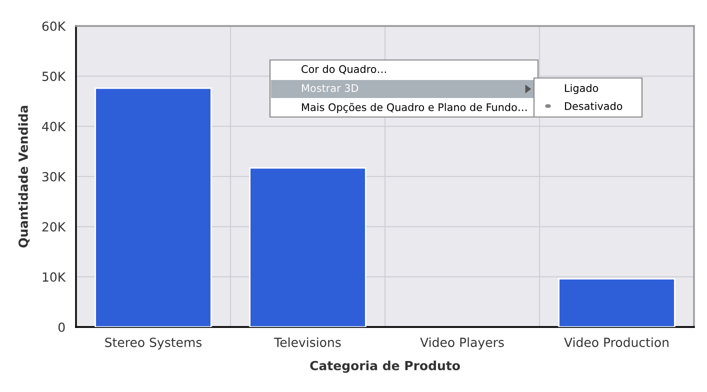 The width and height of the screenshot is (707, 392). Describe the element at coordinates (54, 227) in the screenshot. I see `y-tick-label: 20K` at that location.